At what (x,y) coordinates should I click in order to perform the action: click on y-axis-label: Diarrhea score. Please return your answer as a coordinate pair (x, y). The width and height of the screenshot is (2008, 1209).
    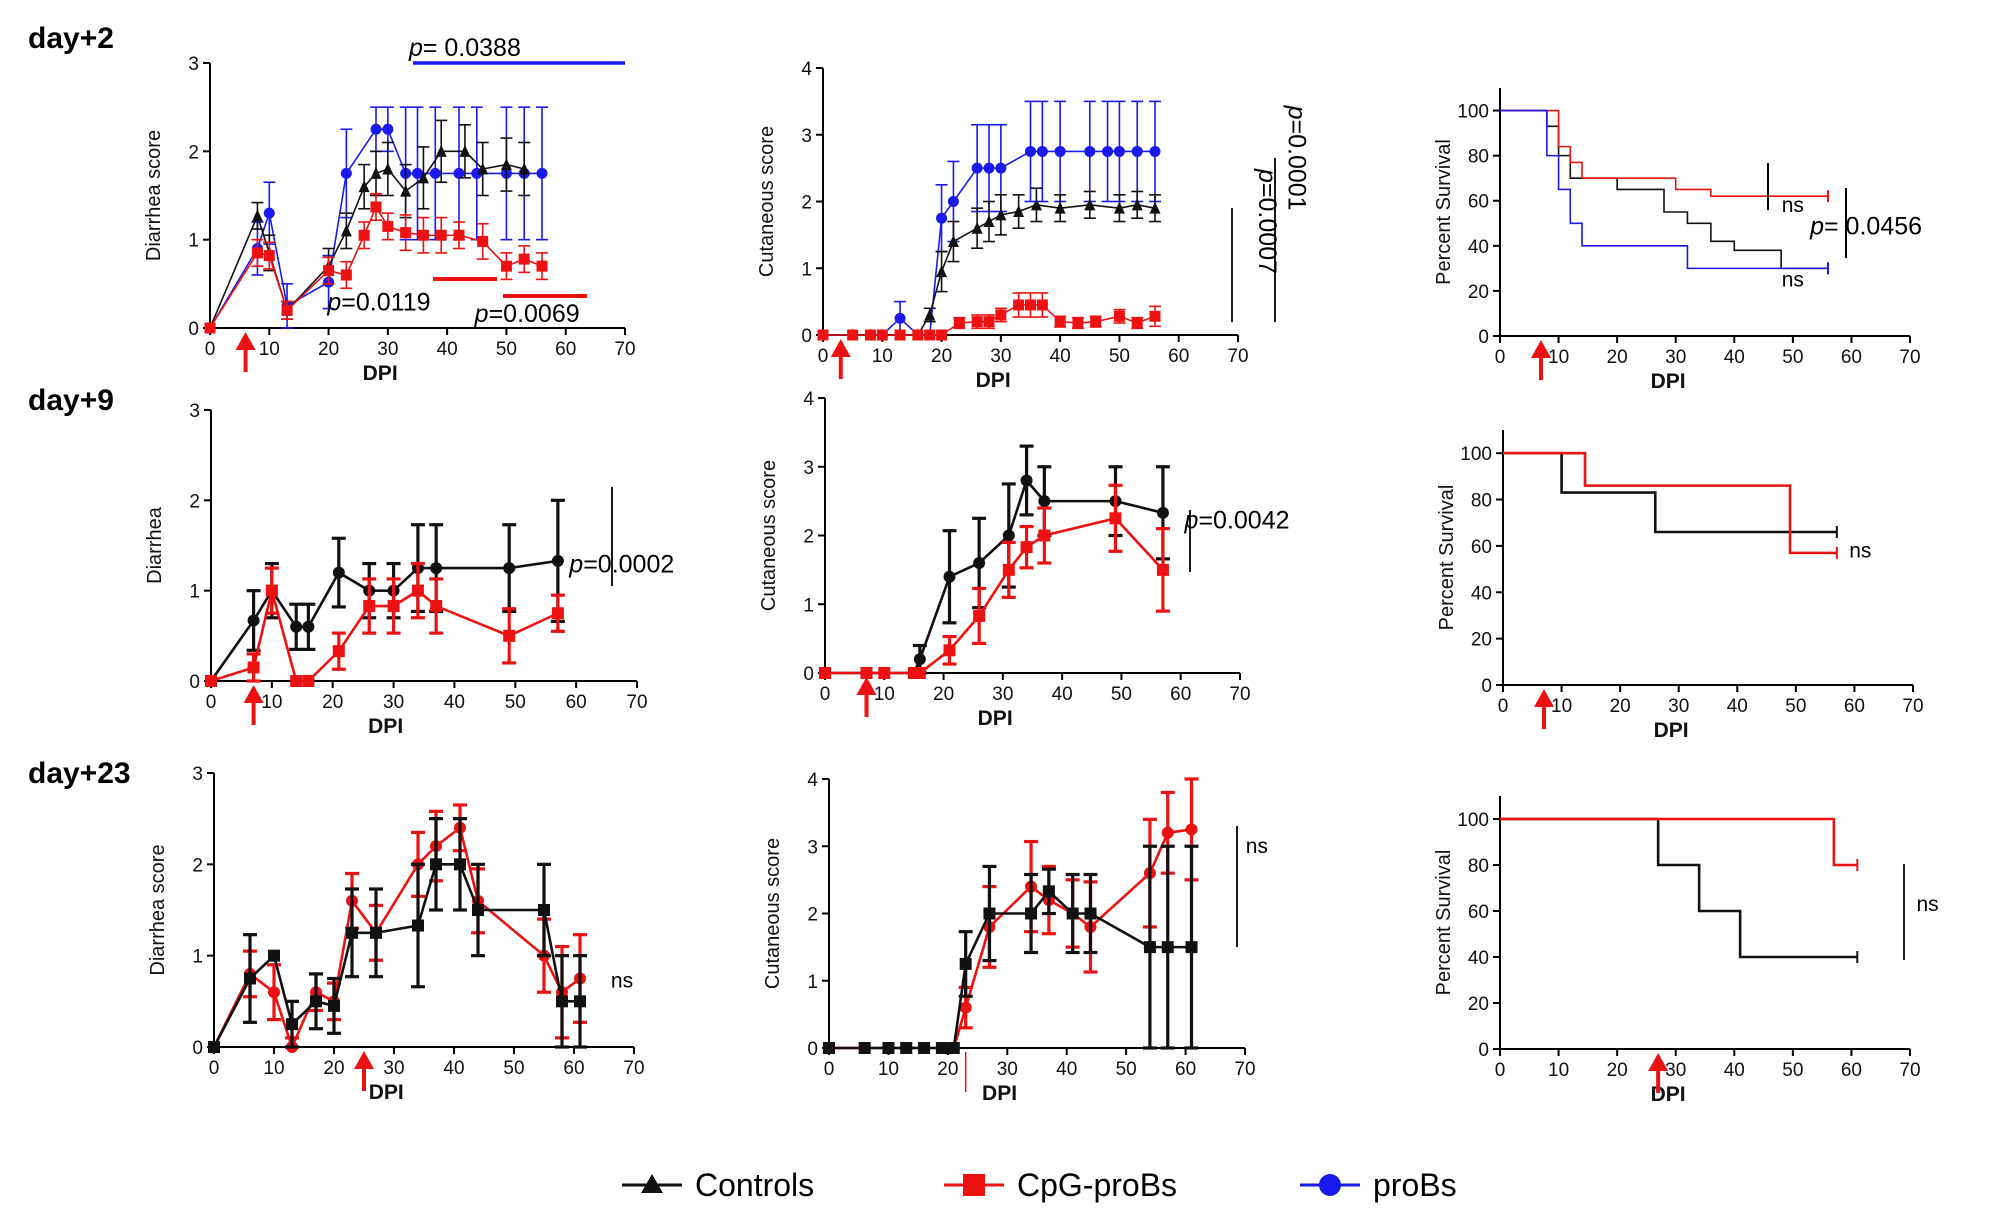
    Looking at the image, I should click on (158, 909).